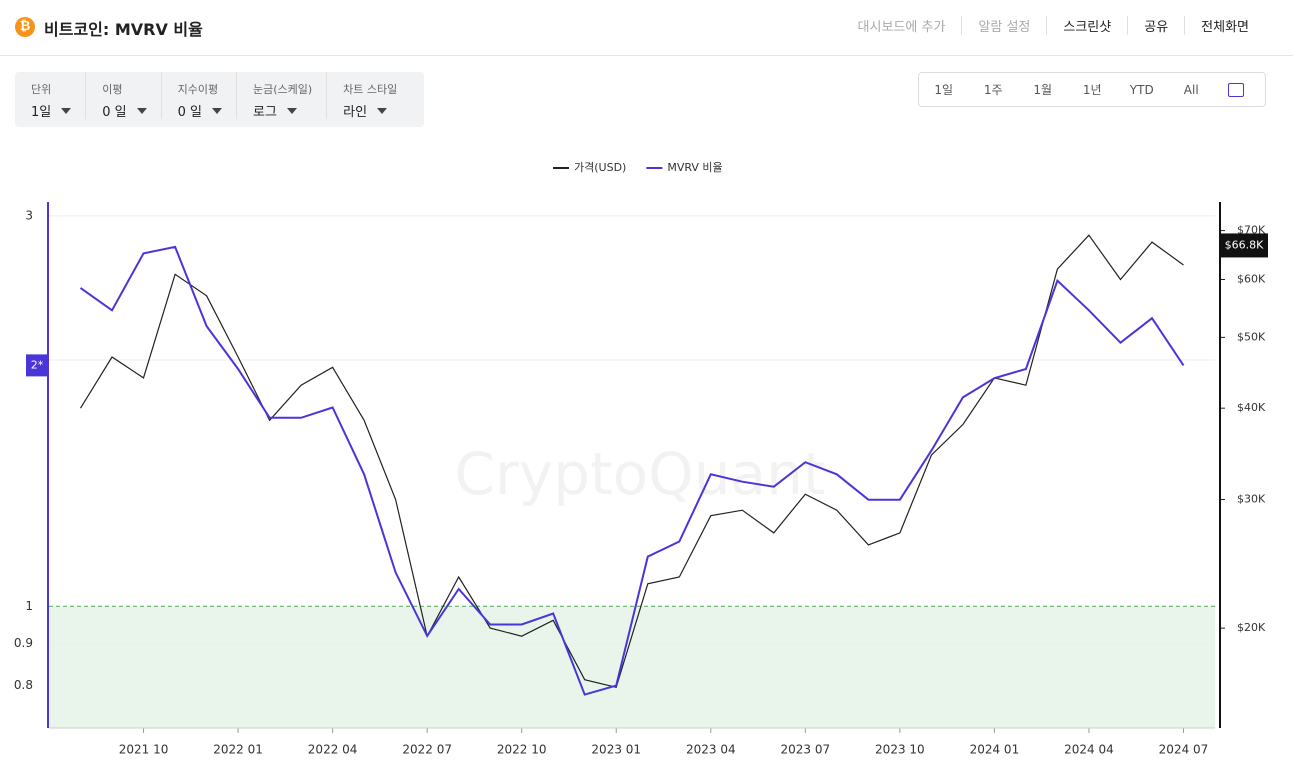  I want to click on control-label: 차트 스타일, so click(370, 89).